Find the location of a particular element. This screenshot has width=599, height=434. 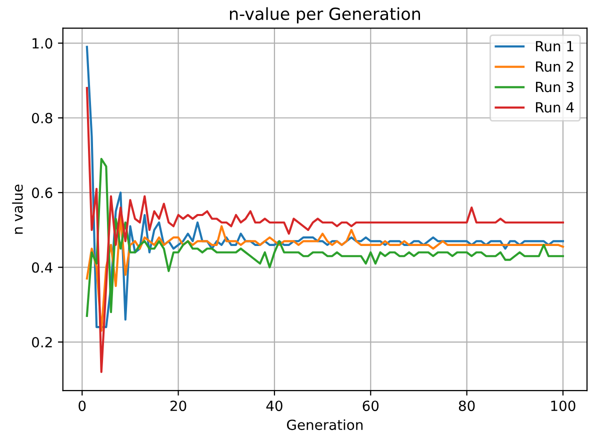

y-tick-label: 0.6 is located at coordinates (42, 193).